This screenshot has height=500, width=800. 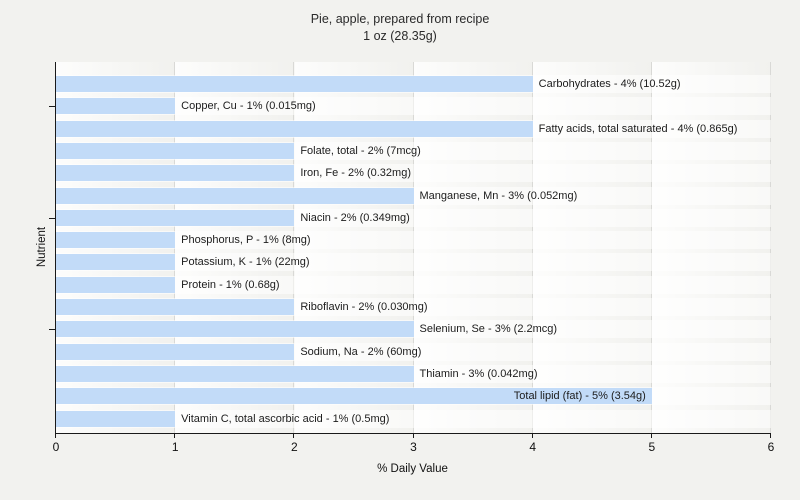 What do you see at coordinates (609, 84) in the screenshot?
I see `bar-label: Carbohydrates - 4% (10.52g)` at bounding box center [609, 84].